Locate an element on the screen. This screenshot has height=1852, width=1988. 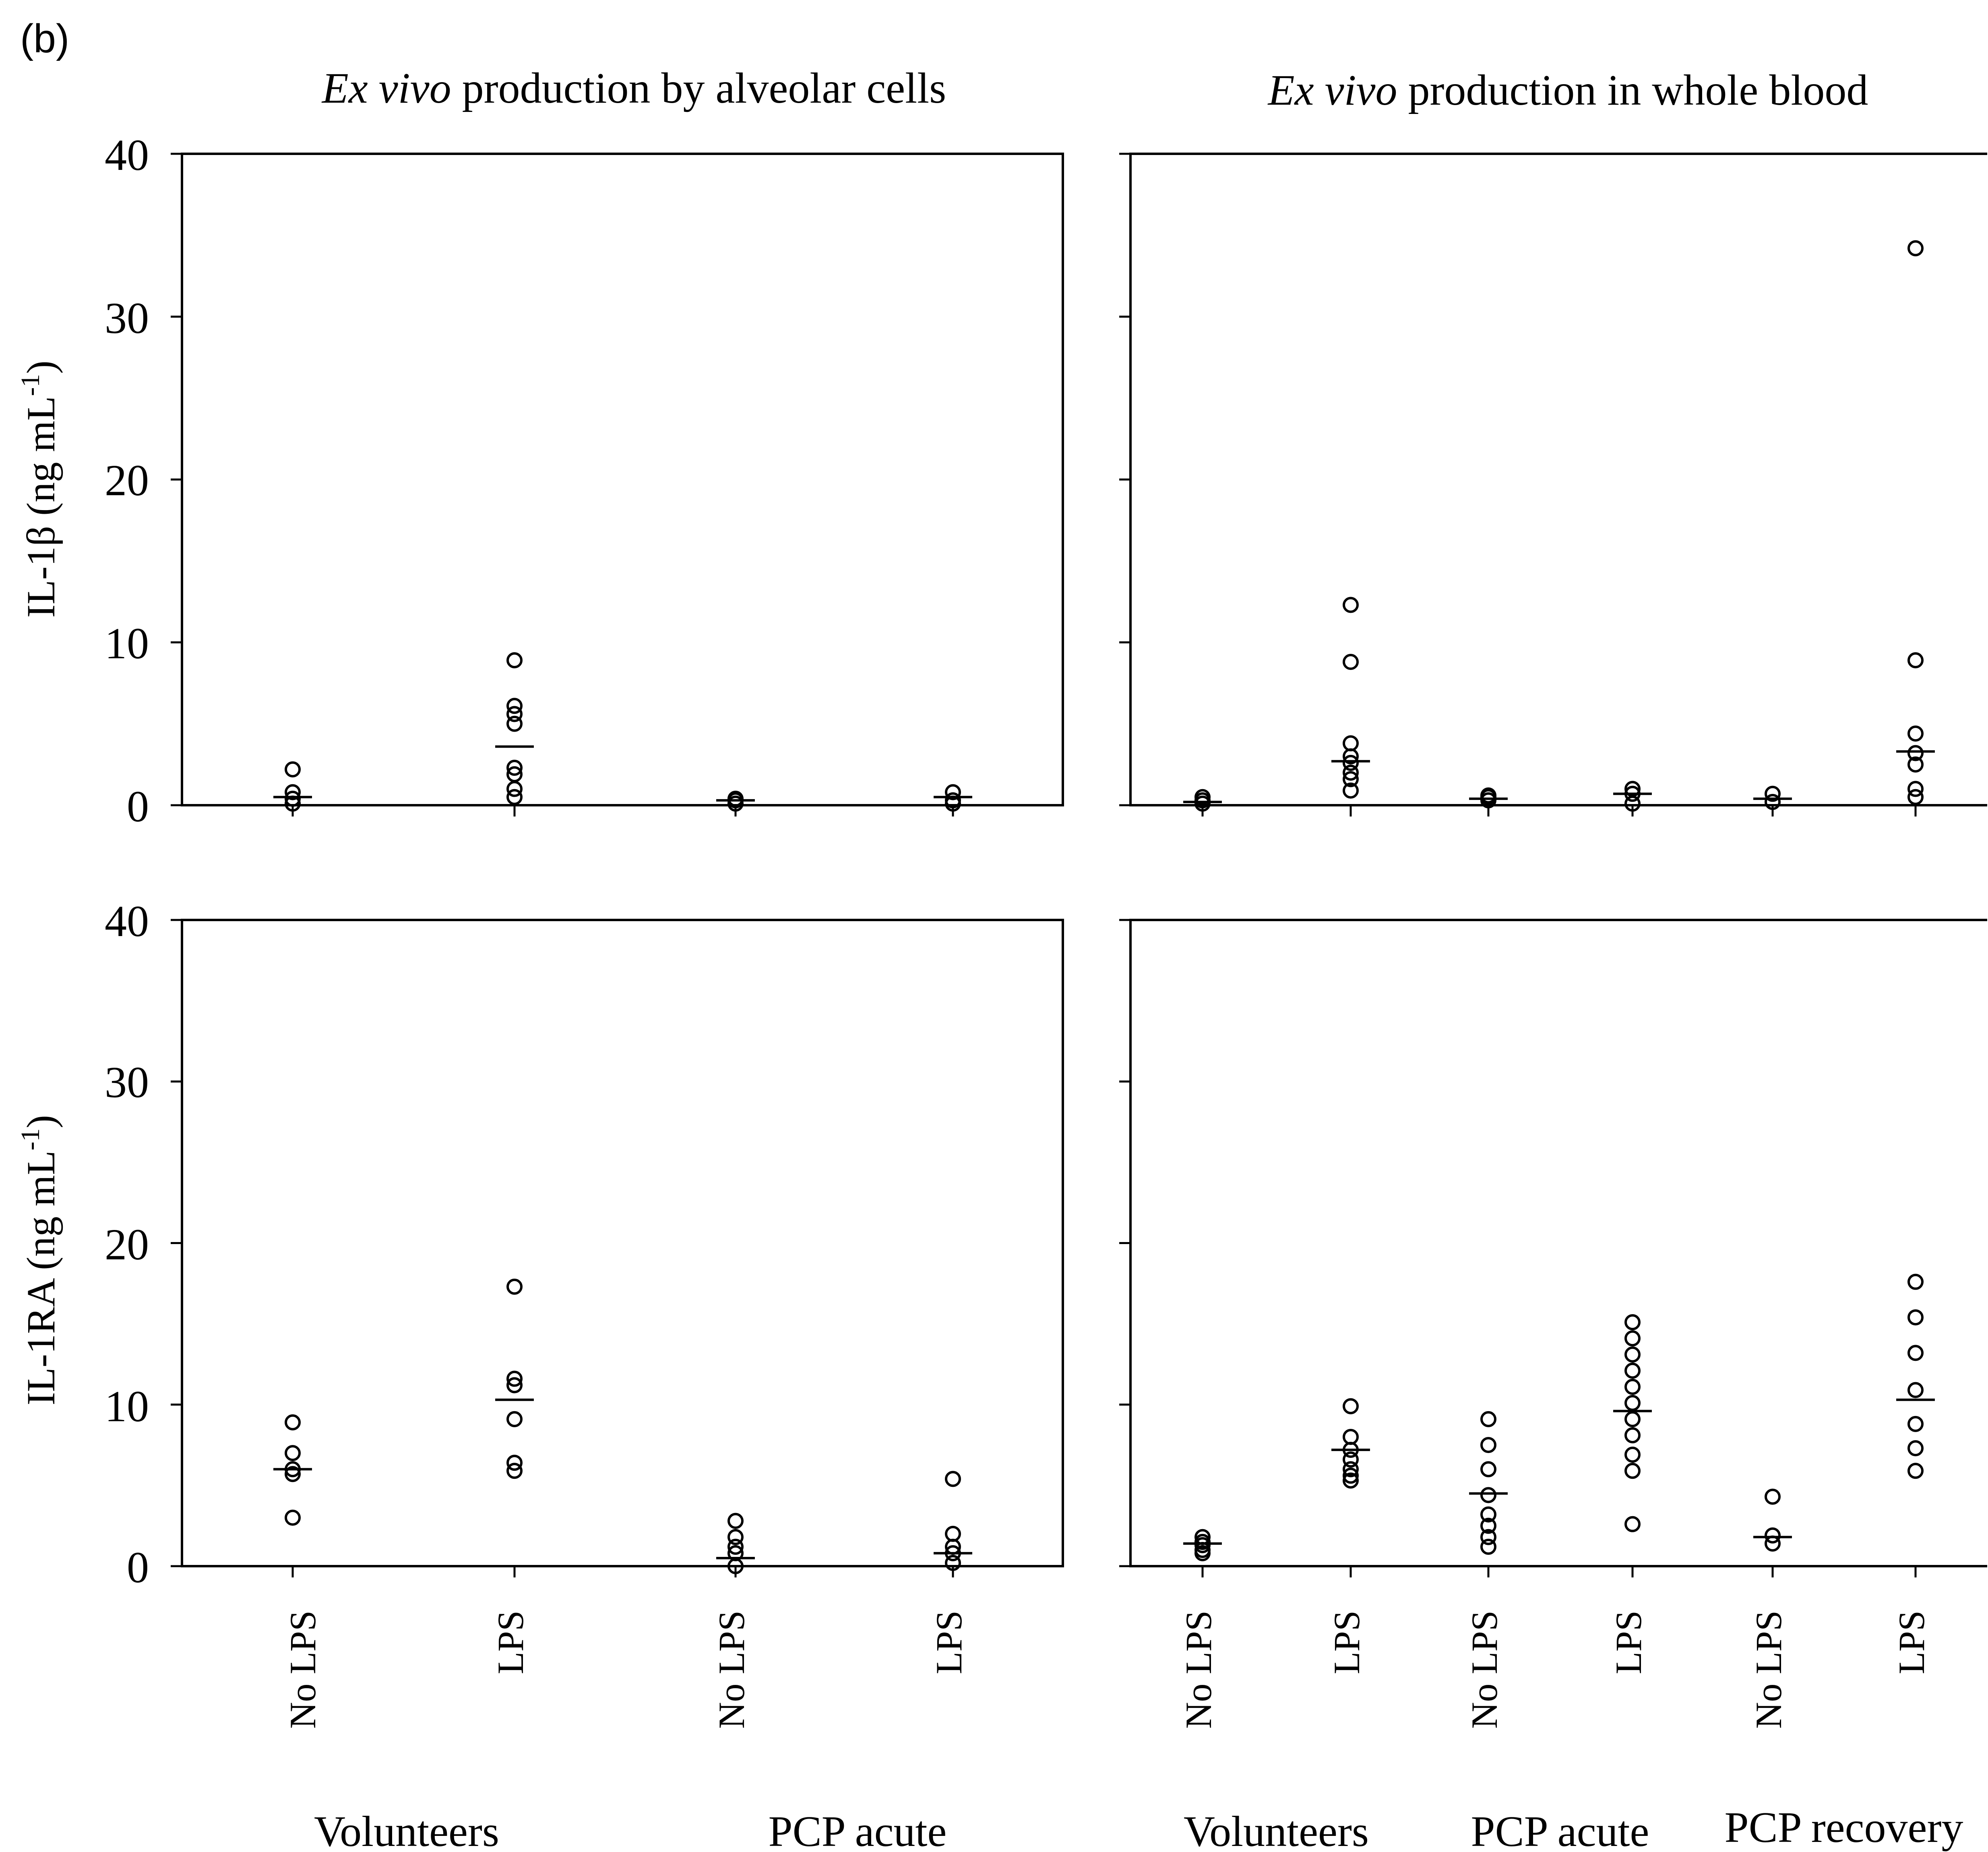
y-axis-label-il1b: IL-1β (ng mL-1) is located at coordinates (39, 489).